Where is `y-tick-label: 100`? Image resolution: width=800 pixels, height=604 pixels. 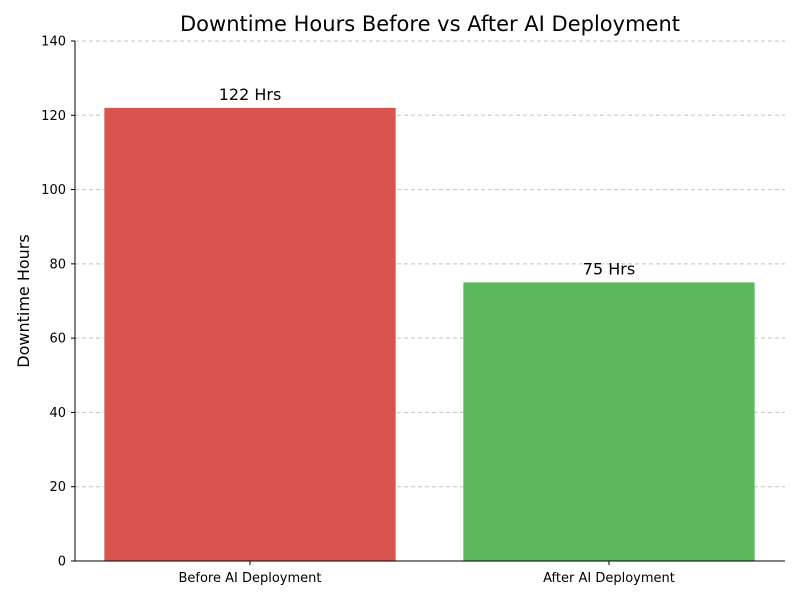 y-tick-label: 100 is located at coordinates (53, 190).